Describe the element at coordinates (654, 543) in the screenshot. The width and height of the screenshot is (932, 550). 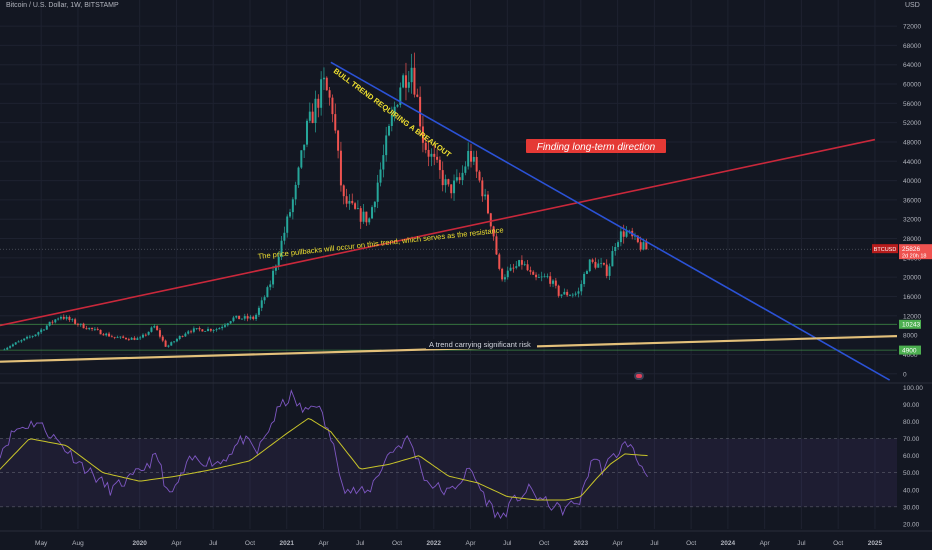
I see `time-tick-label: Jul` at that location.